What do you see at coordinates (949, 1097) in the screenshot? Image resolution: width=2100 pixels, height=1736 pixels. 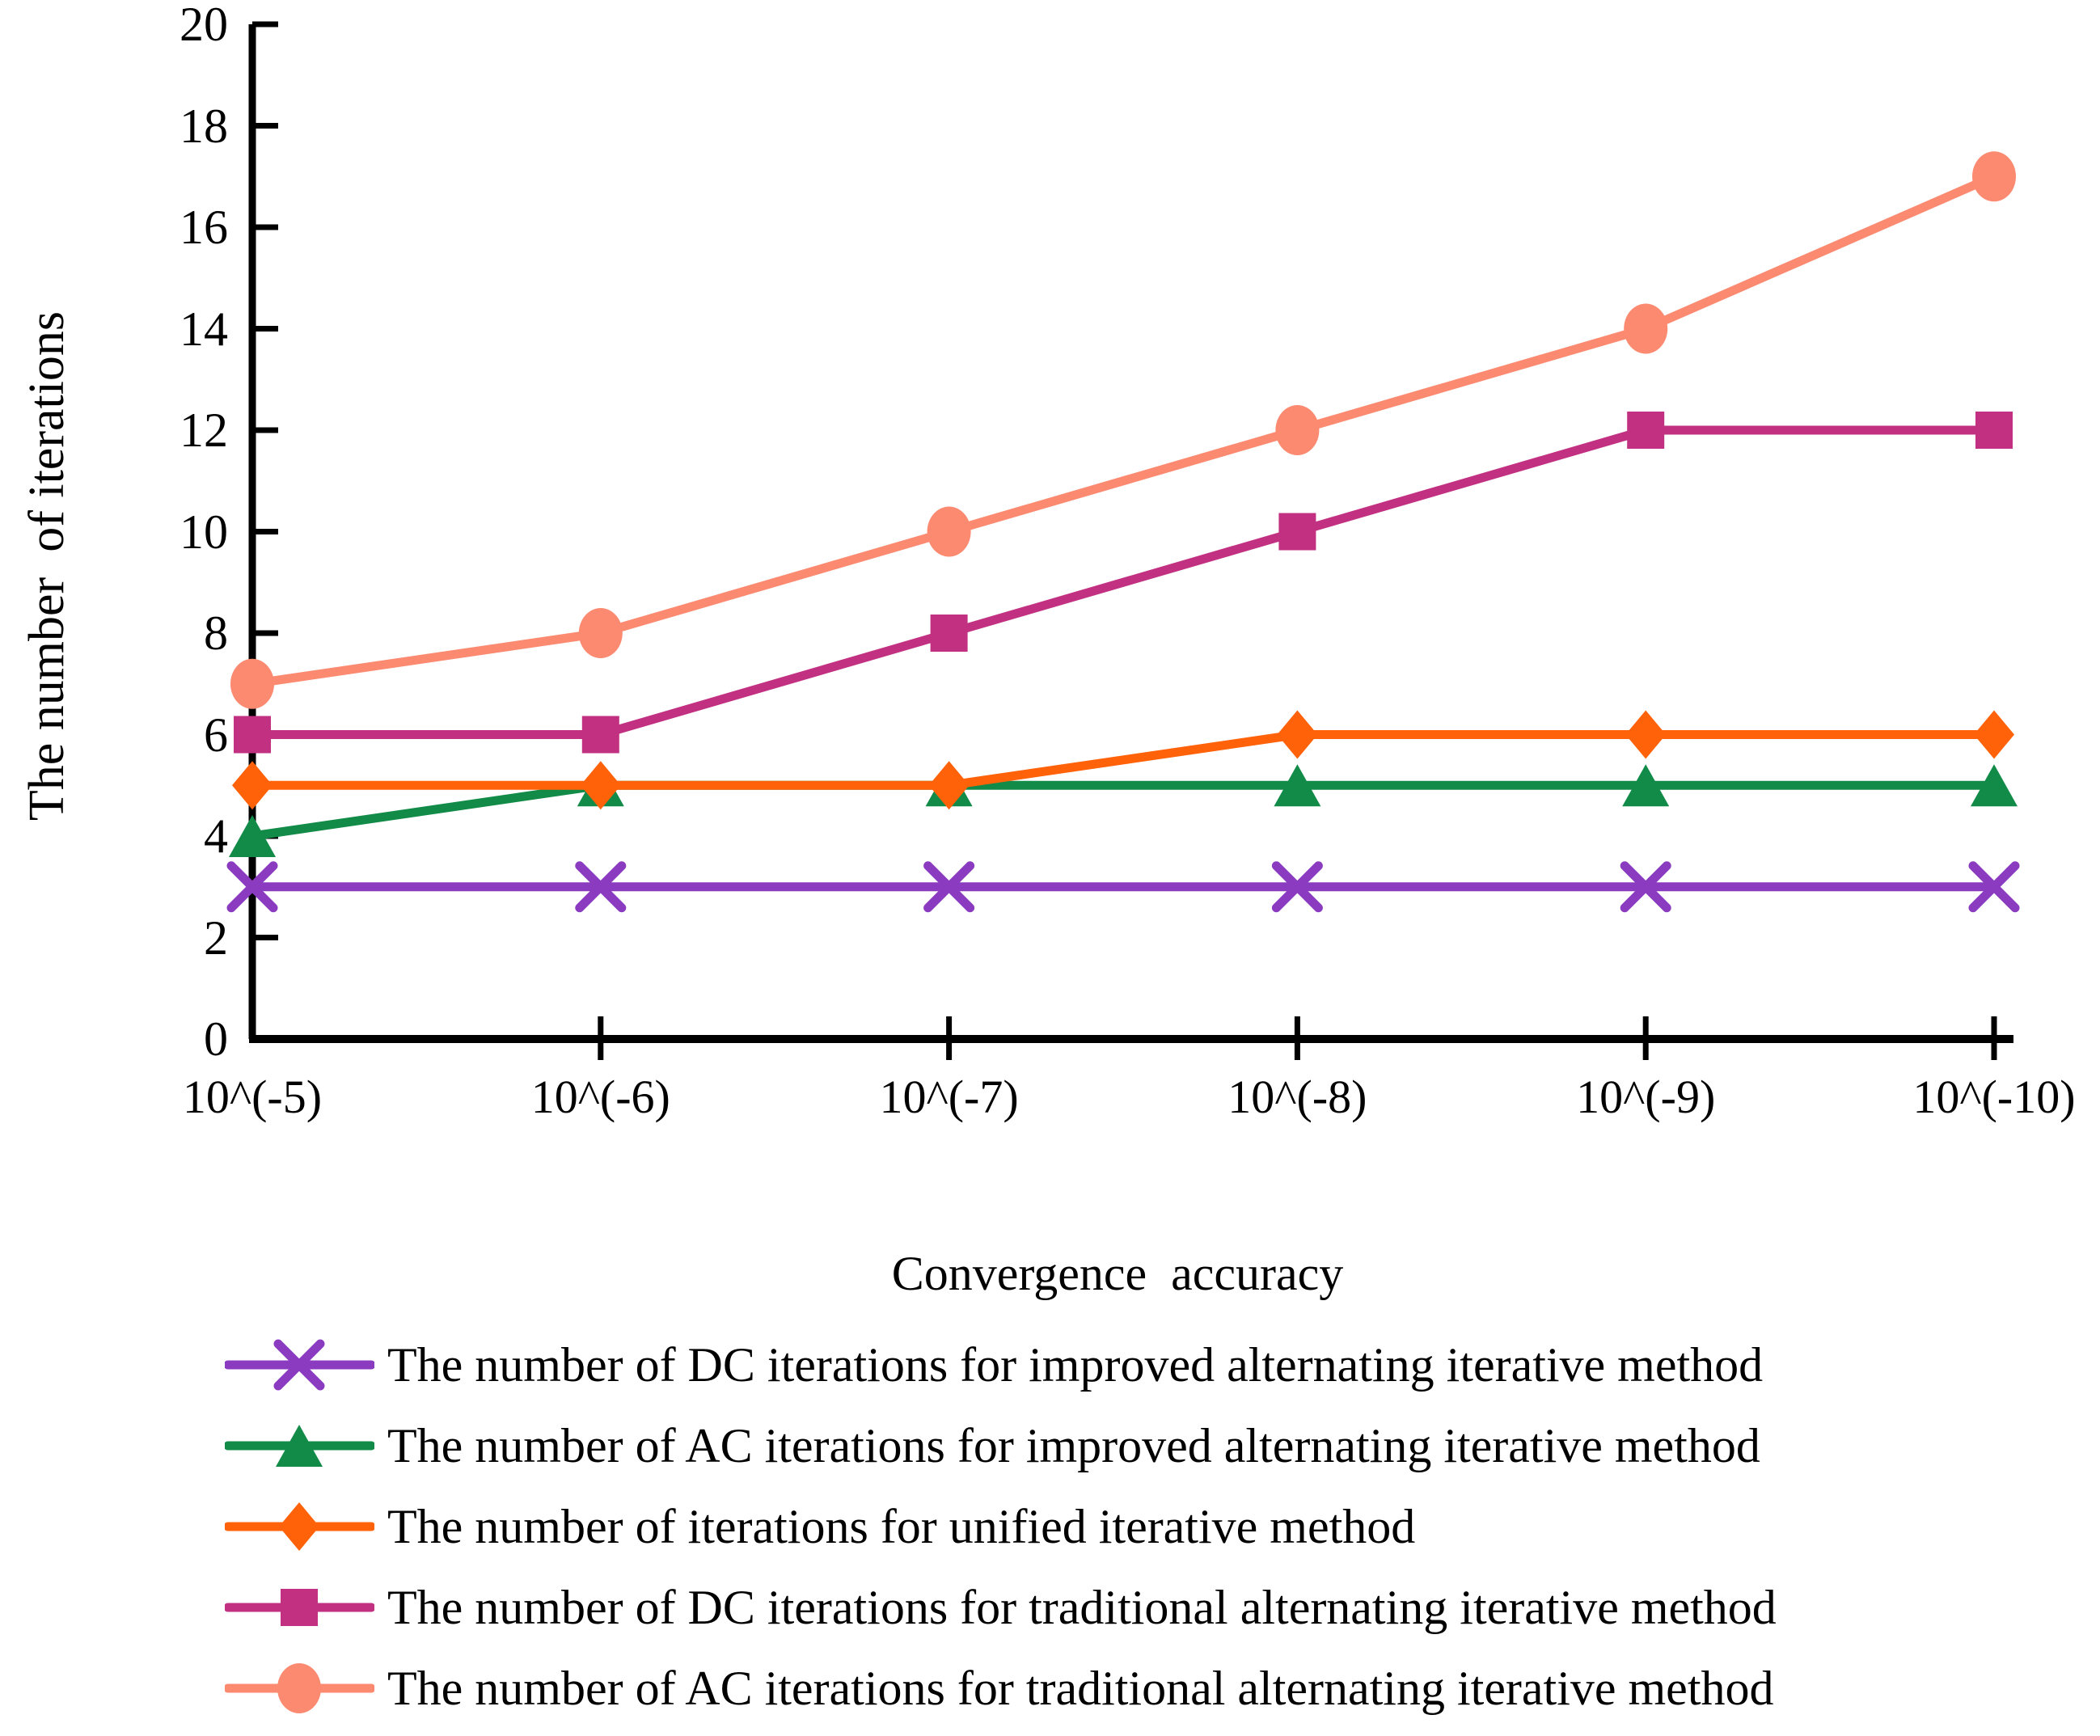 I see `x-tick-label: 10^(-7)` at bounding box center [949, 1097].